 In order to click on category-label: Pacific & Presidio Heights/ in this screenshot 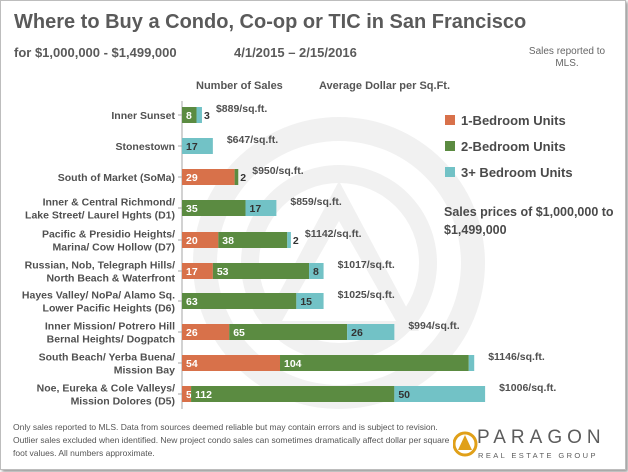, I will do `click(108, 235)`.